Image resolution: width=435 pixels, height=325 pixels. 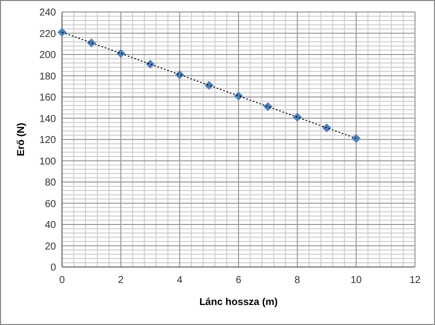 I want to click on y-tick-label: 200, so click(x=47, y=55).